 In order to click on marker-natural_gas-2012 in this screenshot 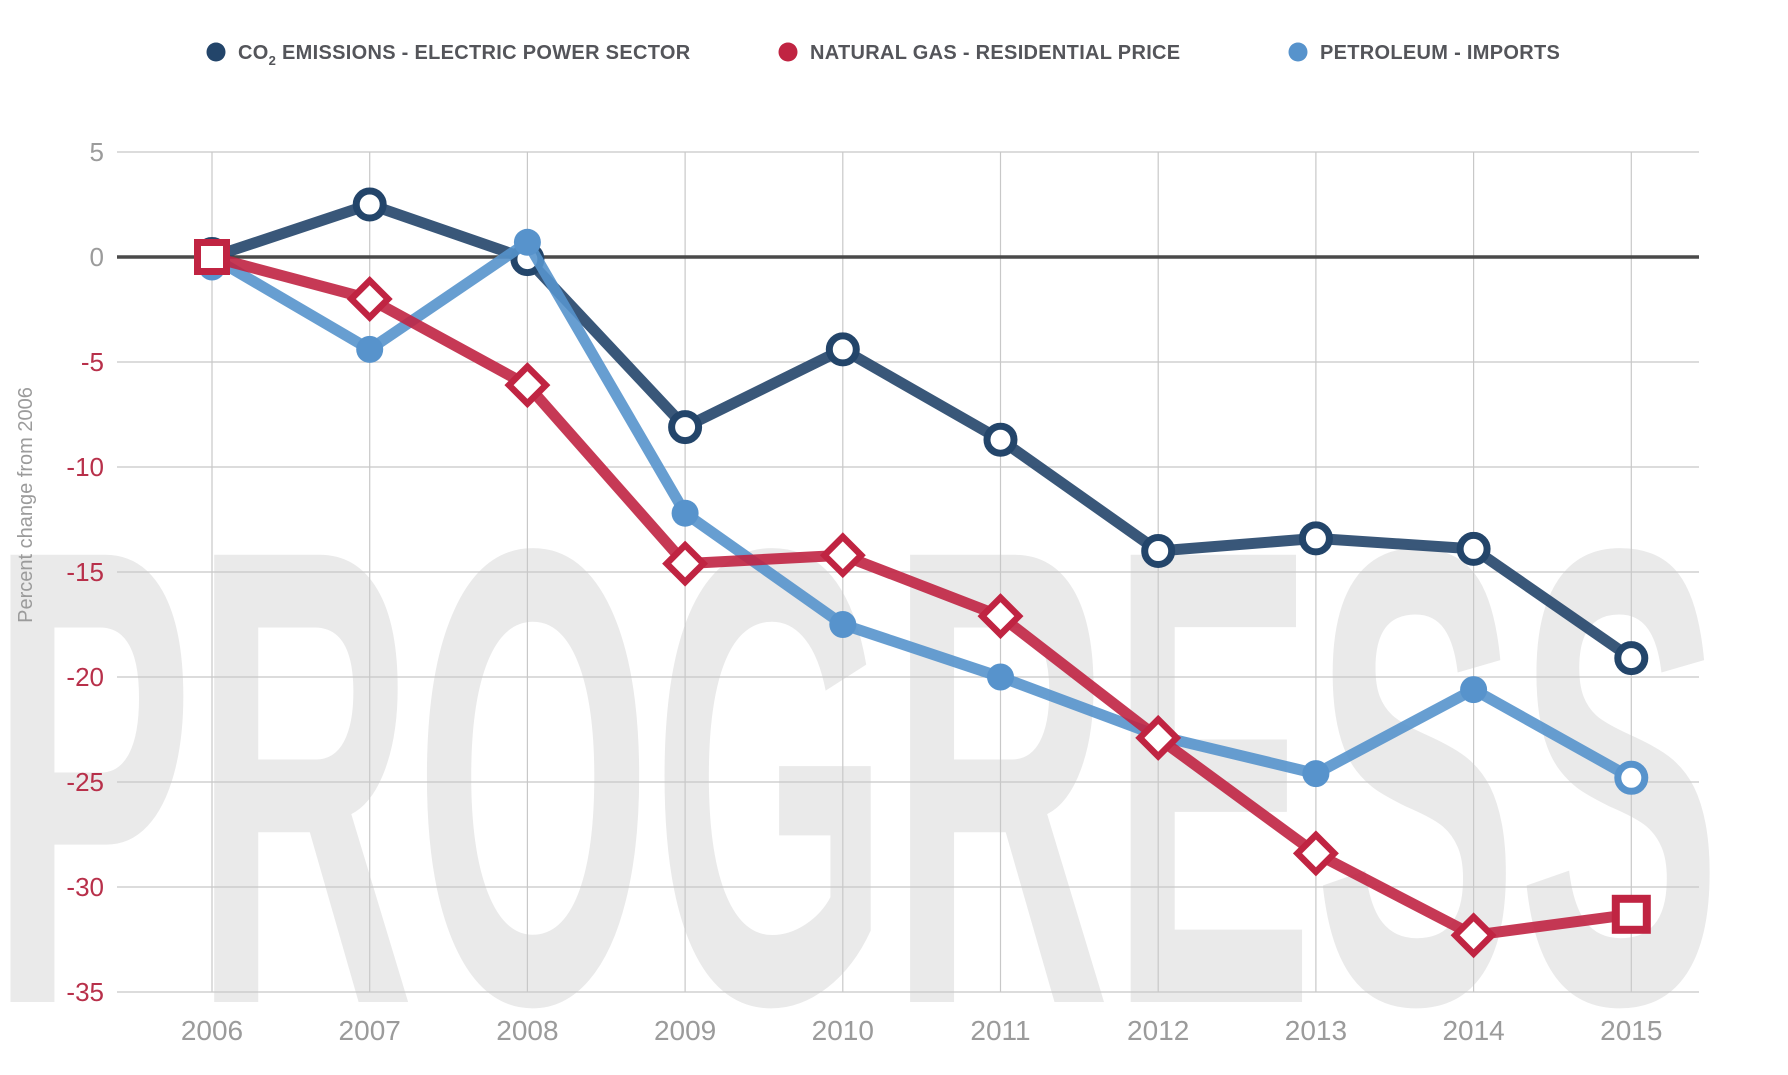, I will do `click(1158, 737)`.